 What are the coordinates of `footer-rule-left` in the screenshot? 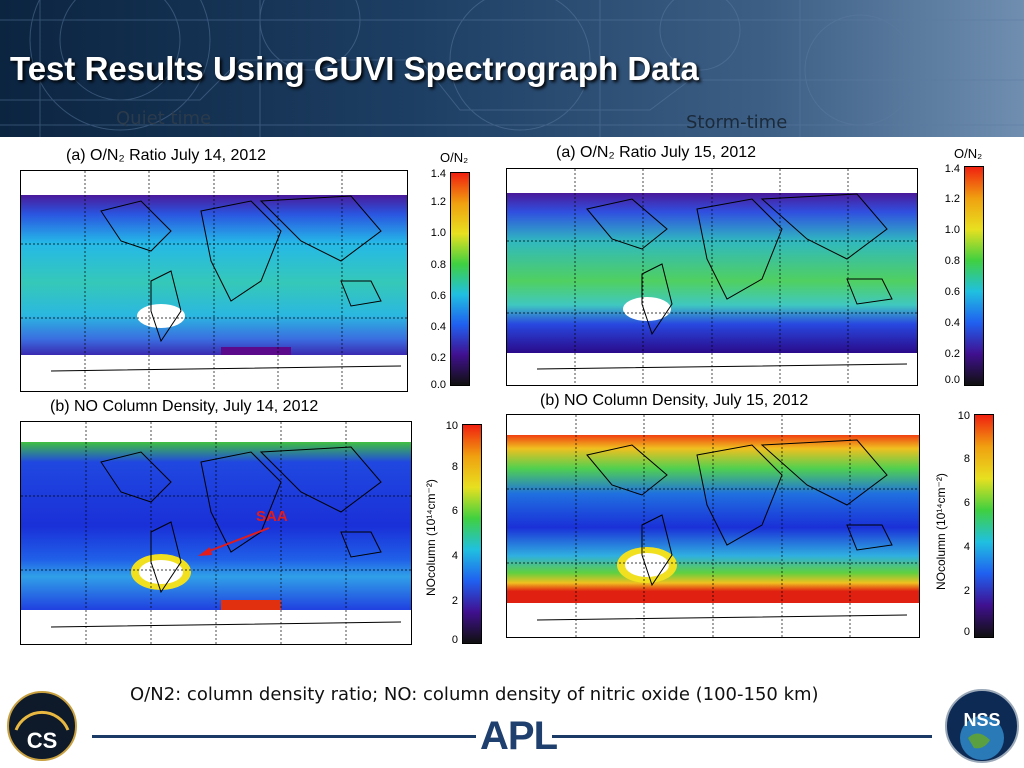 It's located at (284, 736).